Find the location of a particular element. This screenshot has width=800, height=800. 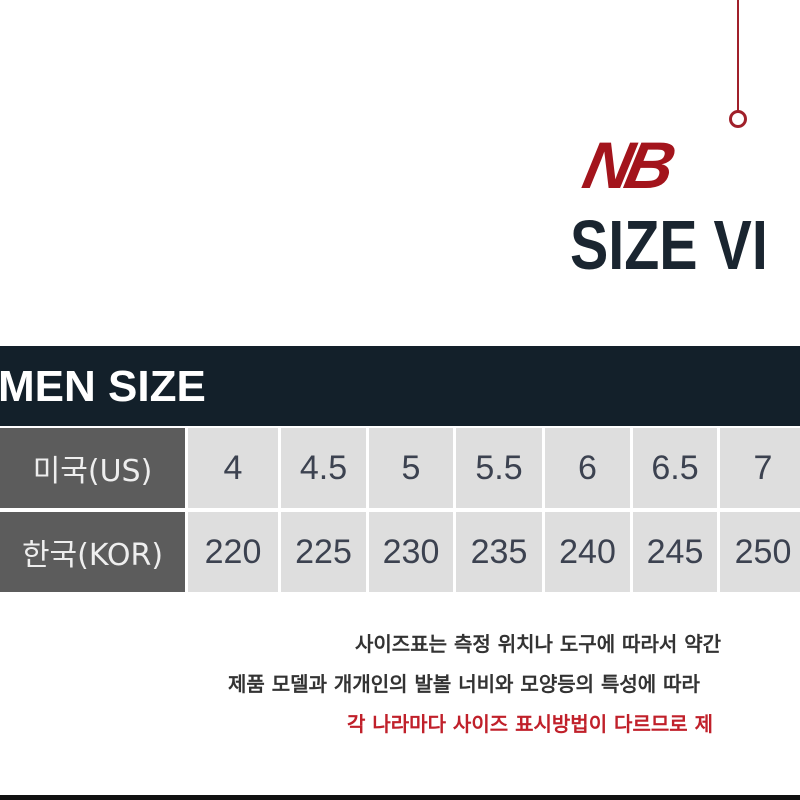

note-line-3-warning: 각 나라마다 사이즈 표시방법이 다르므로 제 is located at coordinates (530, 724).